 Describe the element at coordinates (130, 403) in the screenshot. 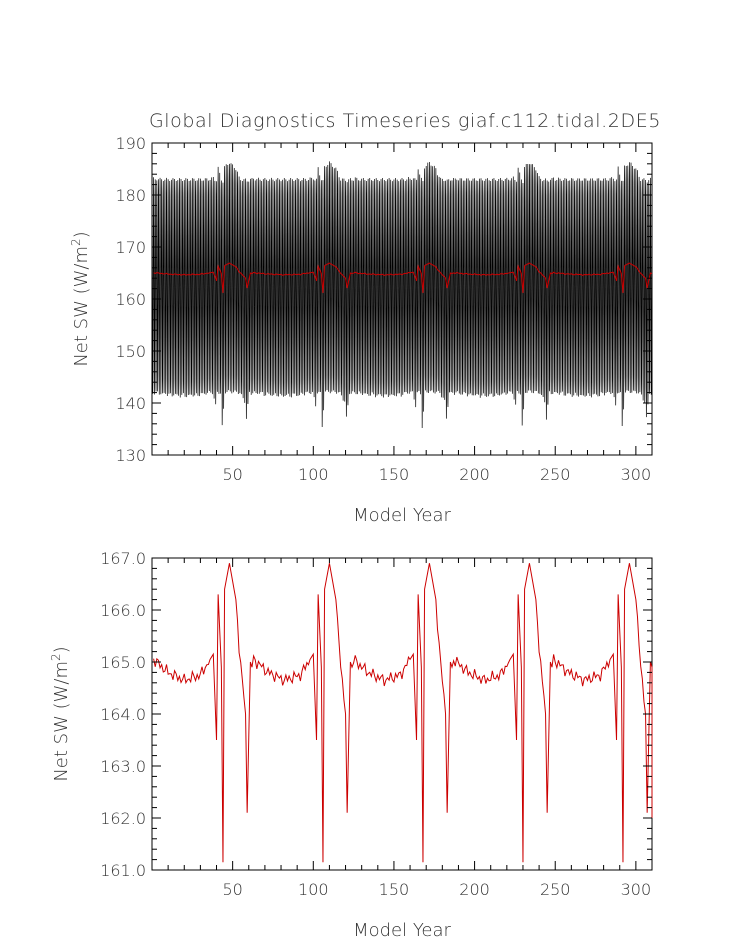

I see `y-tick-label: 140` at that location.